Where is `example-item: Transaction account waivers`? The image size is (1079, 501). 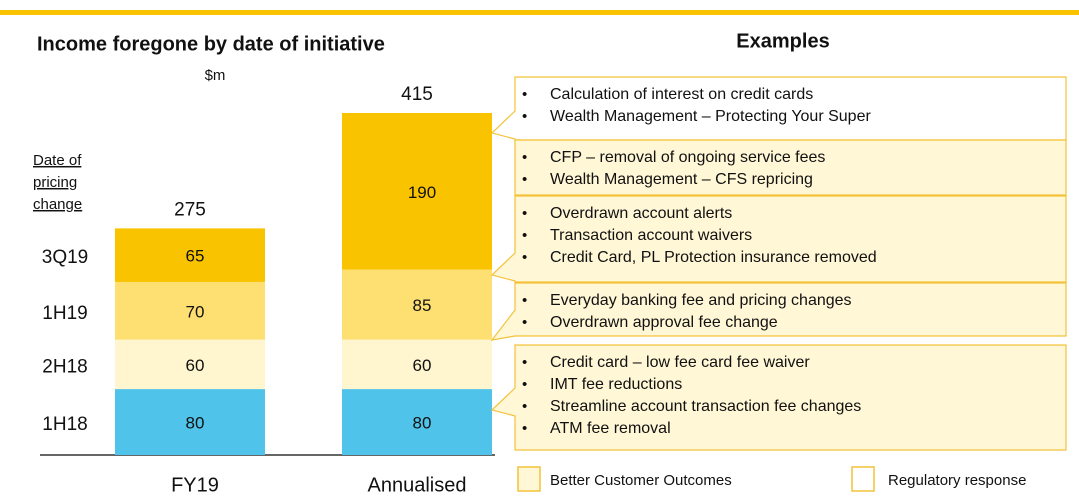 example-item: Transaction account waivers is located at coordinates (651, 235).